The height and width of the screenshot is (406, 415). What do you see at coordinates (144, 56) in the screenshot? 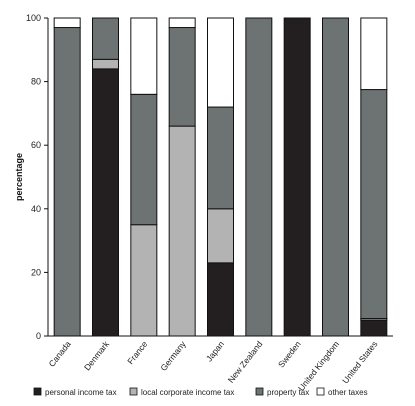
I see `bar-segment-france-other-taxes` at bounding box center [144, 56].